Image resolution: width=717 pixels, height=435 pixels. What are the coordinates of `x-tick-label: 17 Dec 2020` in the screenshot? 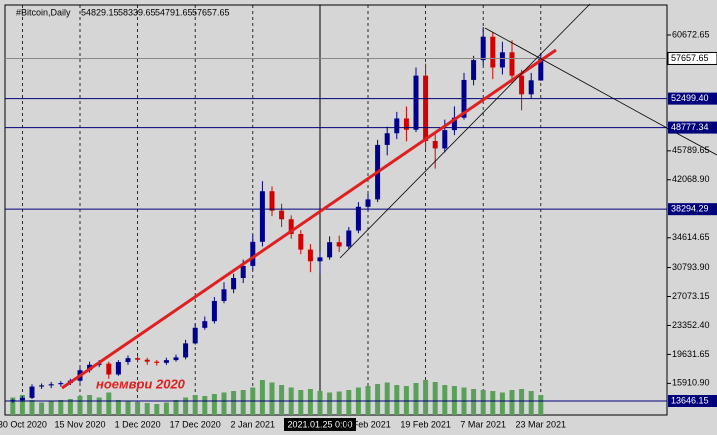 It's located at (195, 424).